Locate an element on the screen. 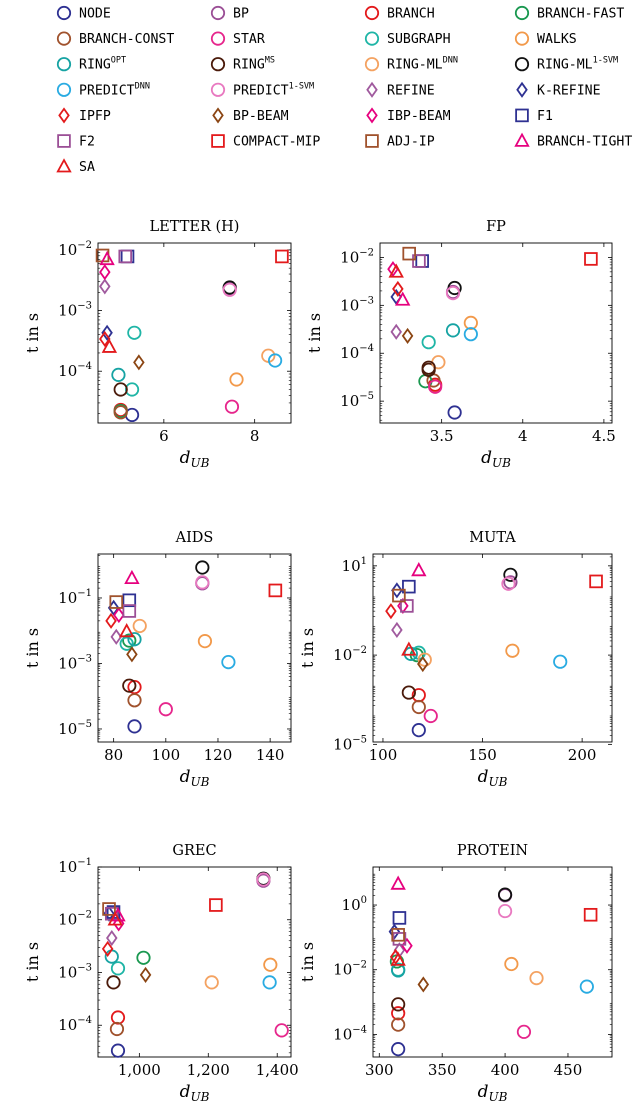  x-tick-label: 1,000 is located at coordinates (139, 1070).